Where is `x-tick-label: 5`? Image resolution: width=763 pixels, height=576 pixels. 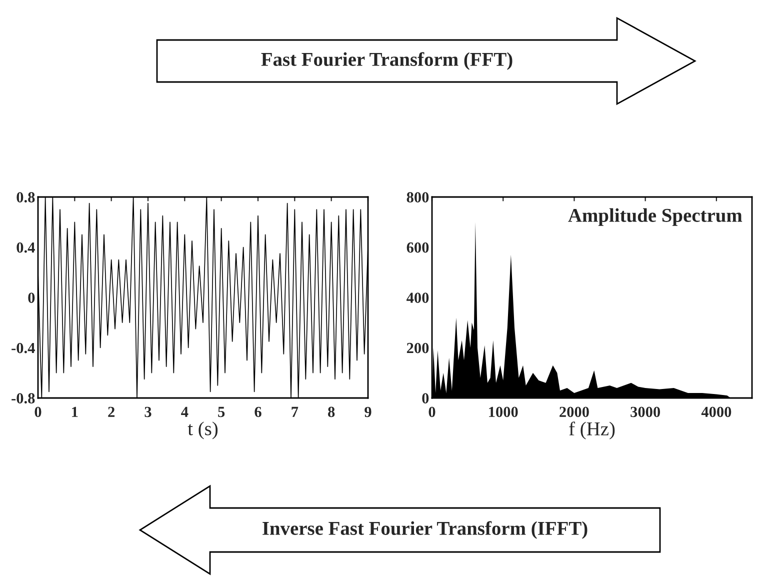
x-tick-label: 5 is located at coordinates (221, 412).